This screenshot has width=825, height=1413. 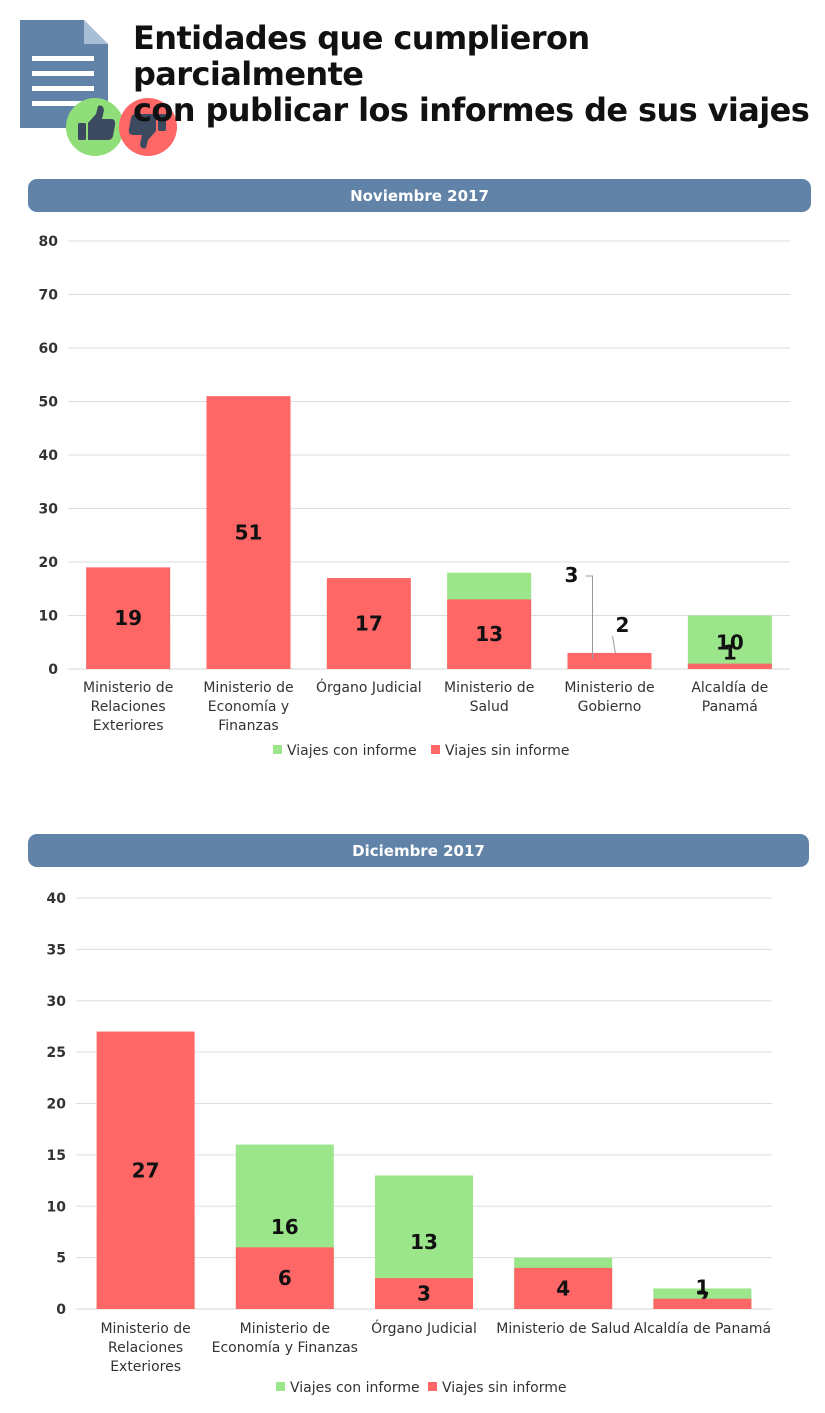 What do you see at coordinates (589, 617) in the screenshot?
I see `leader-line` at bounding box center [589, 617].